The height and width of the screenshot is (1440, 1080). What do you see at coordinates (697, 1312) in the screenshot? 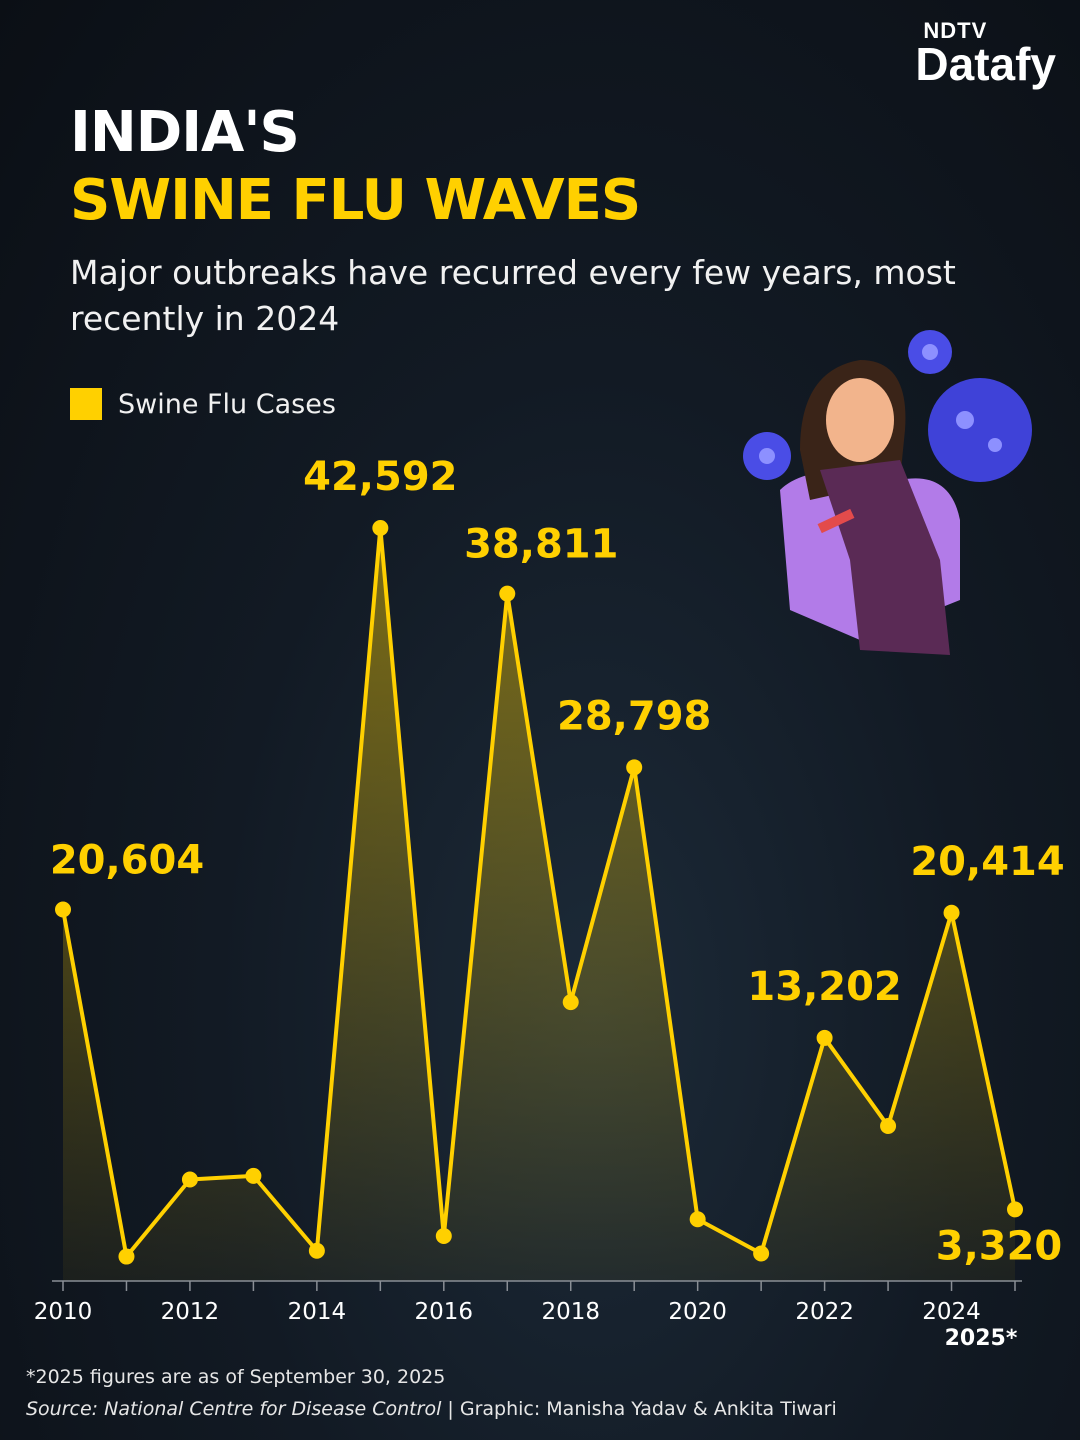
I see `x-tick-label-2020: 2020` at bounding box center [697, 1312].